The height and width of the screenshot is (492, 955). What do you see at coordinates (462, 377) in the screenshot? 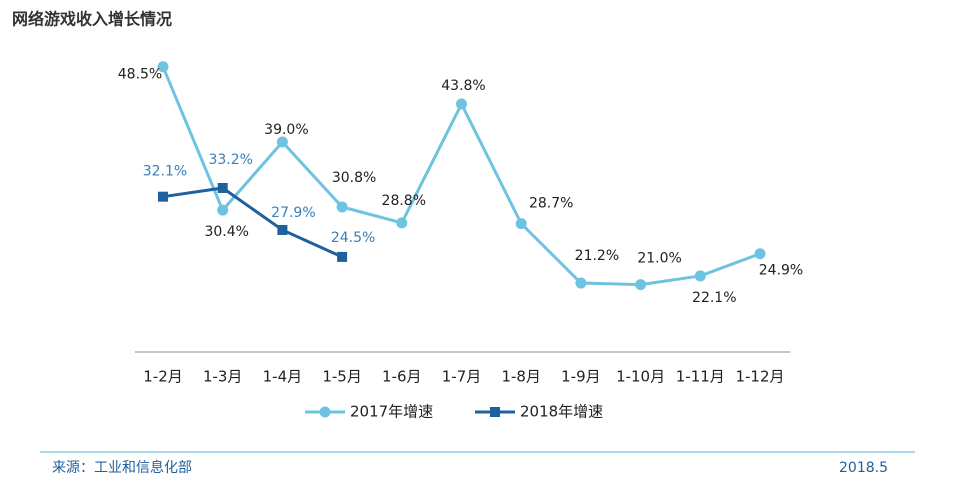
I see `x-tick-label: 1-7月` at bounding box center [462, 377].